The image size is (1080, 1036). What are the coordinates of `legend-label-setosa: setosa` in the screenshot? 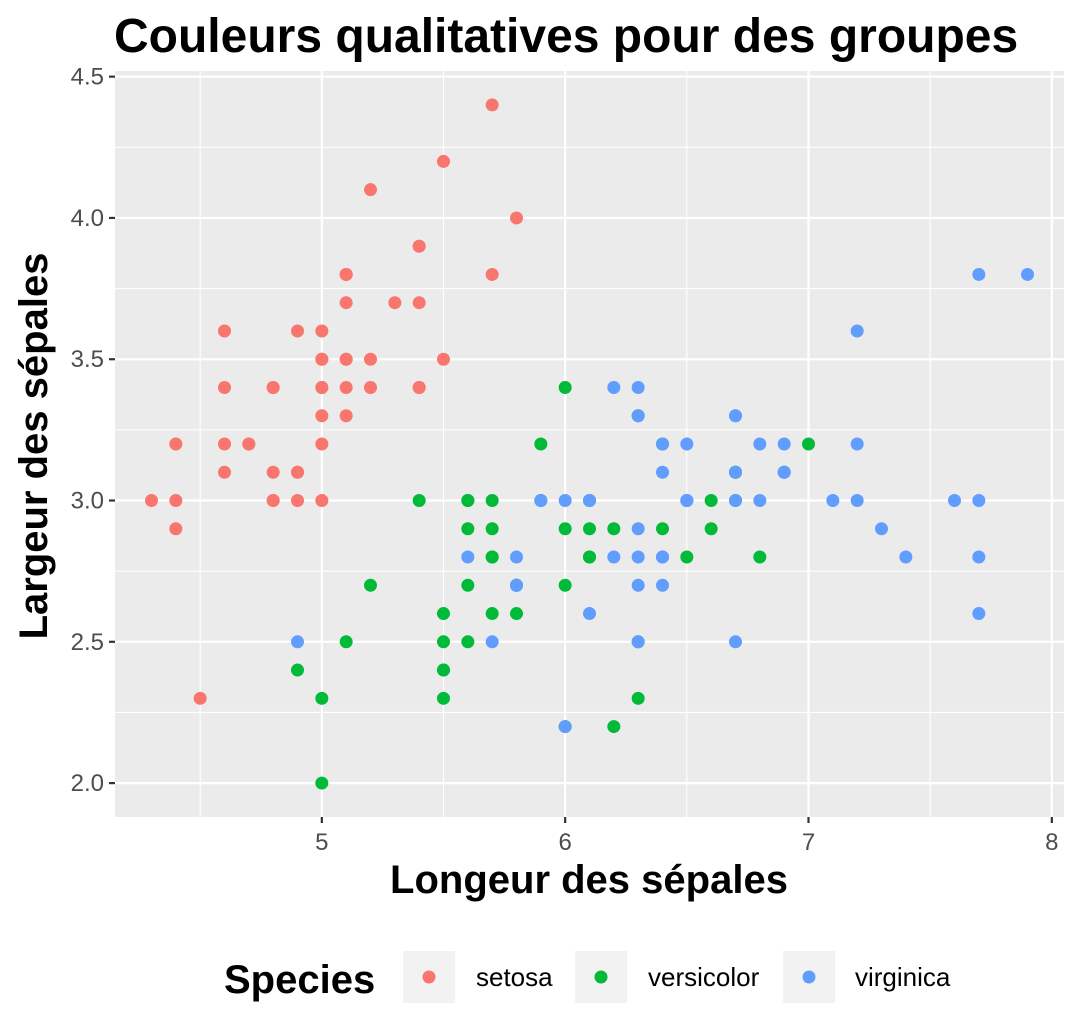 It's located at (514, 977).